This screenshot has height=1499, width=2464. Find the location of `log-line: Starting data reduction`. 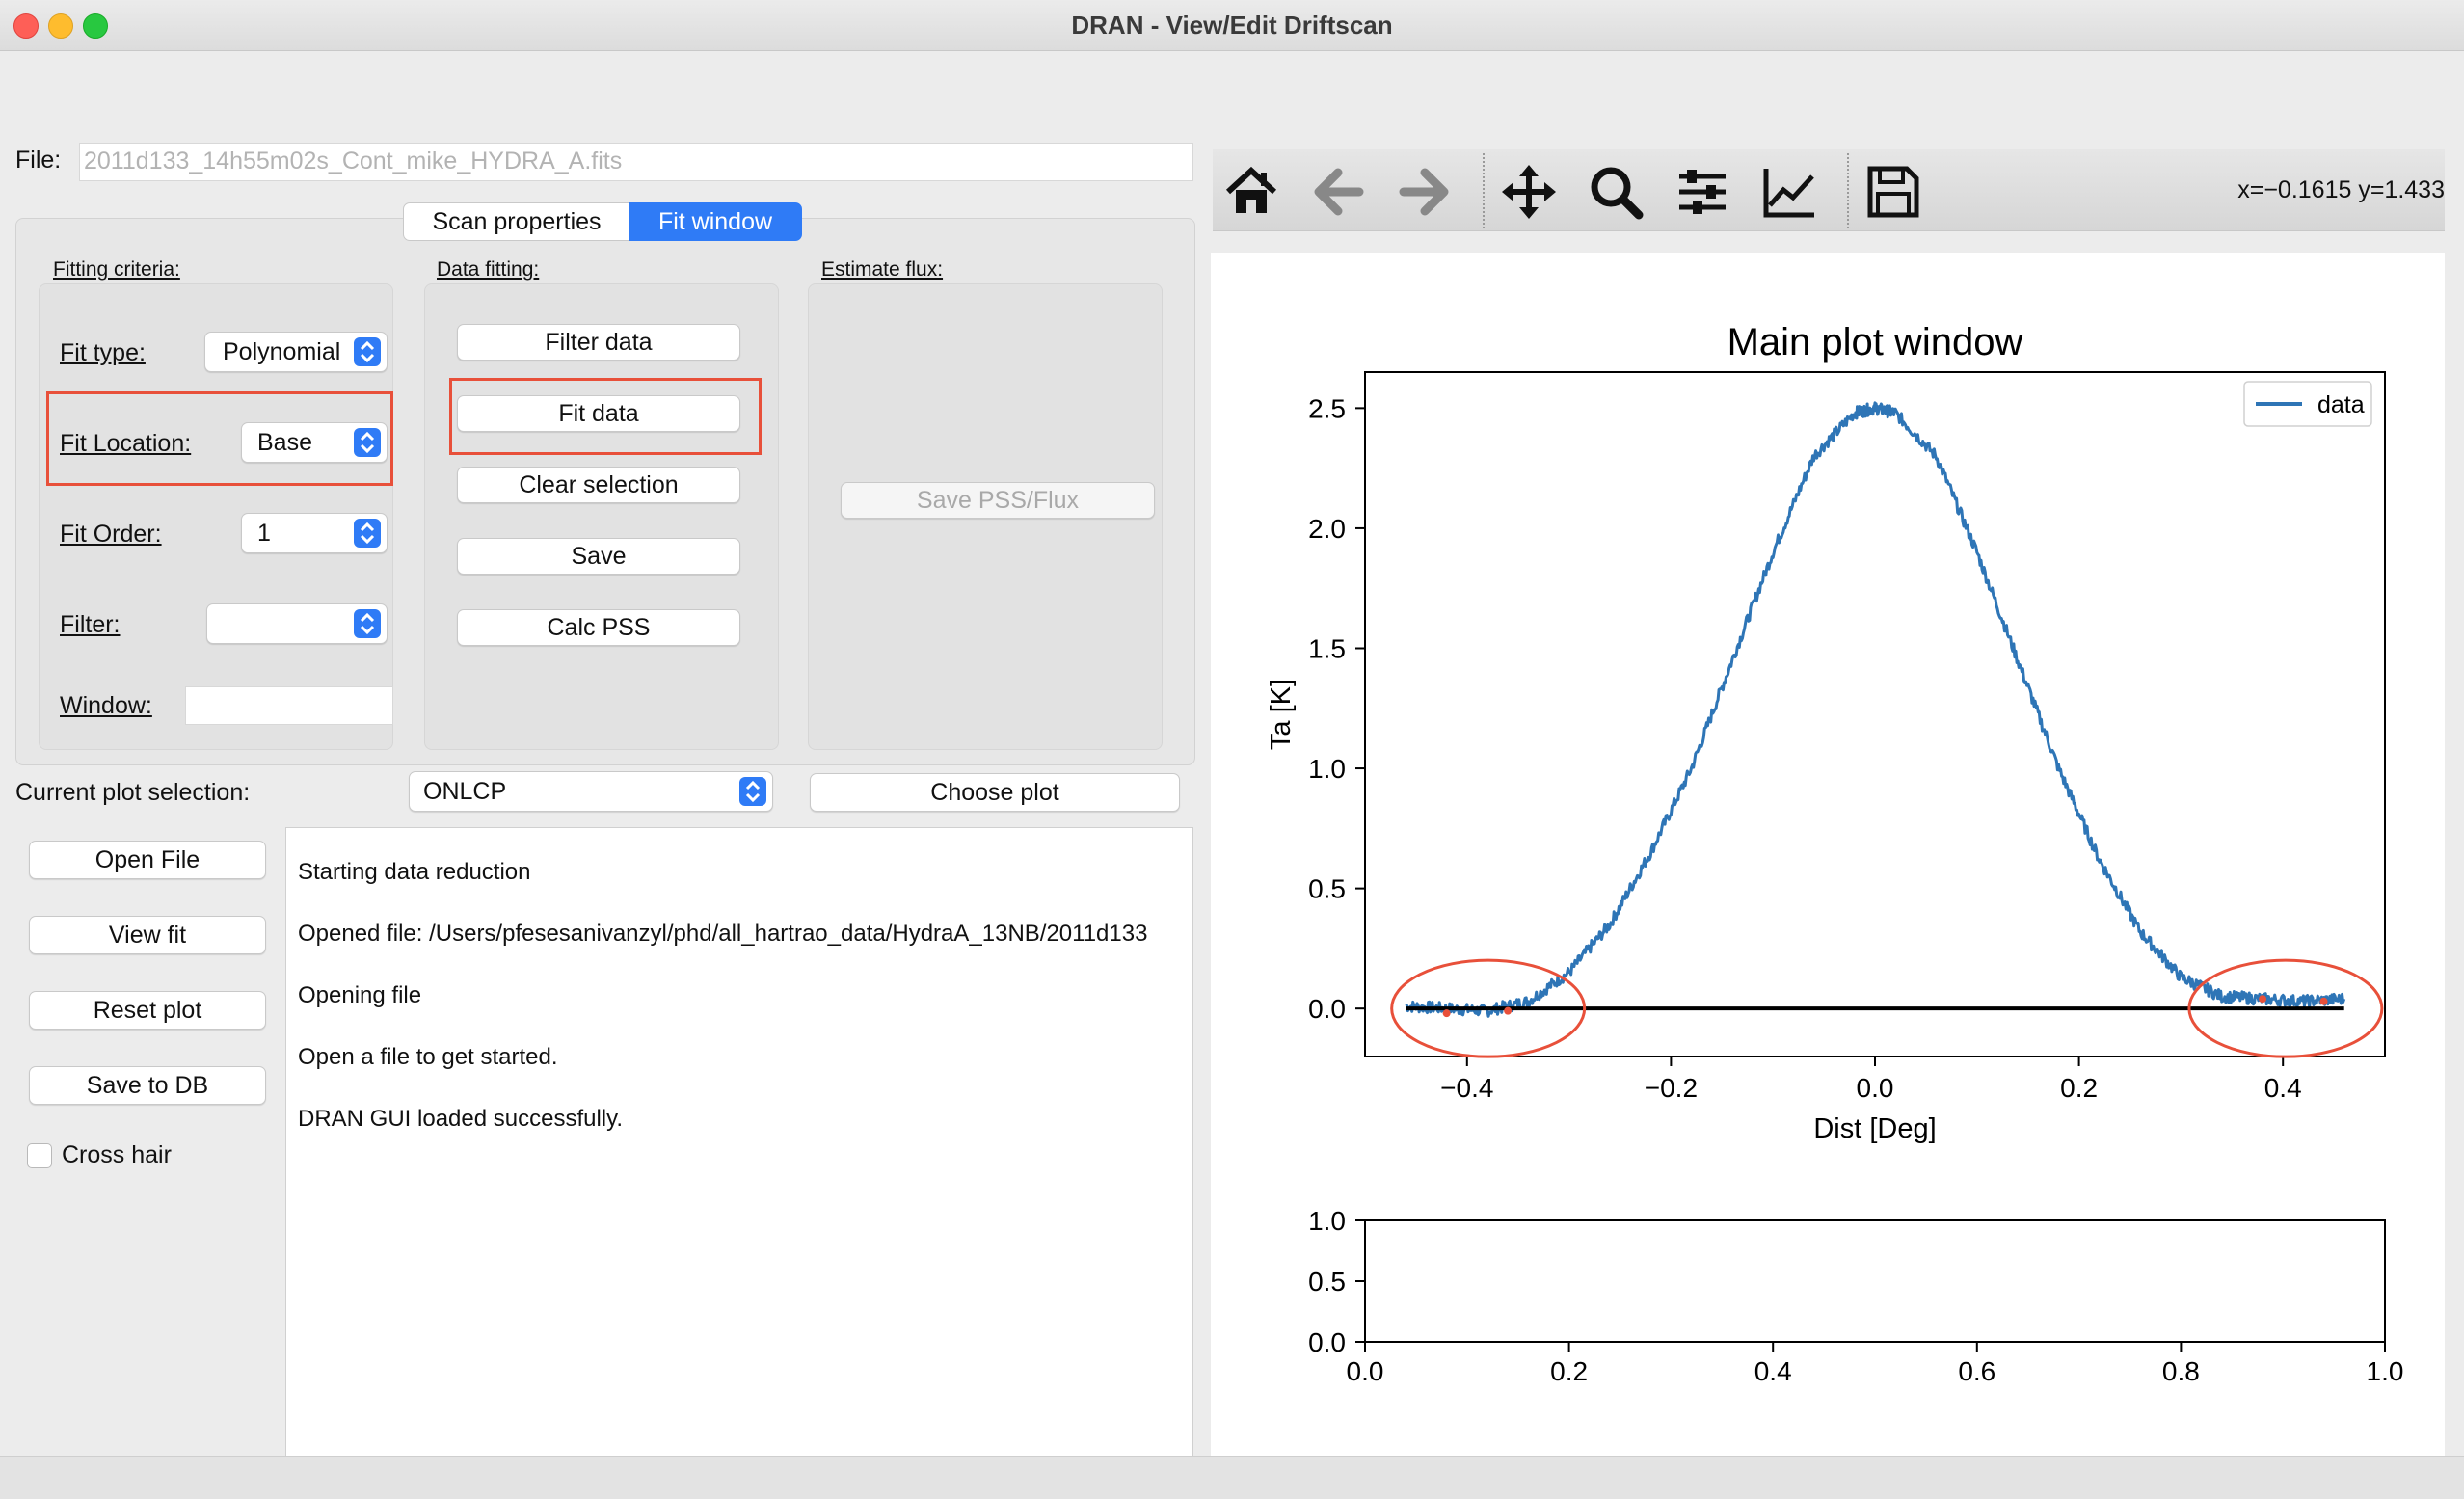

log-line: Starting data reduction is located at coordinates (415, 872).